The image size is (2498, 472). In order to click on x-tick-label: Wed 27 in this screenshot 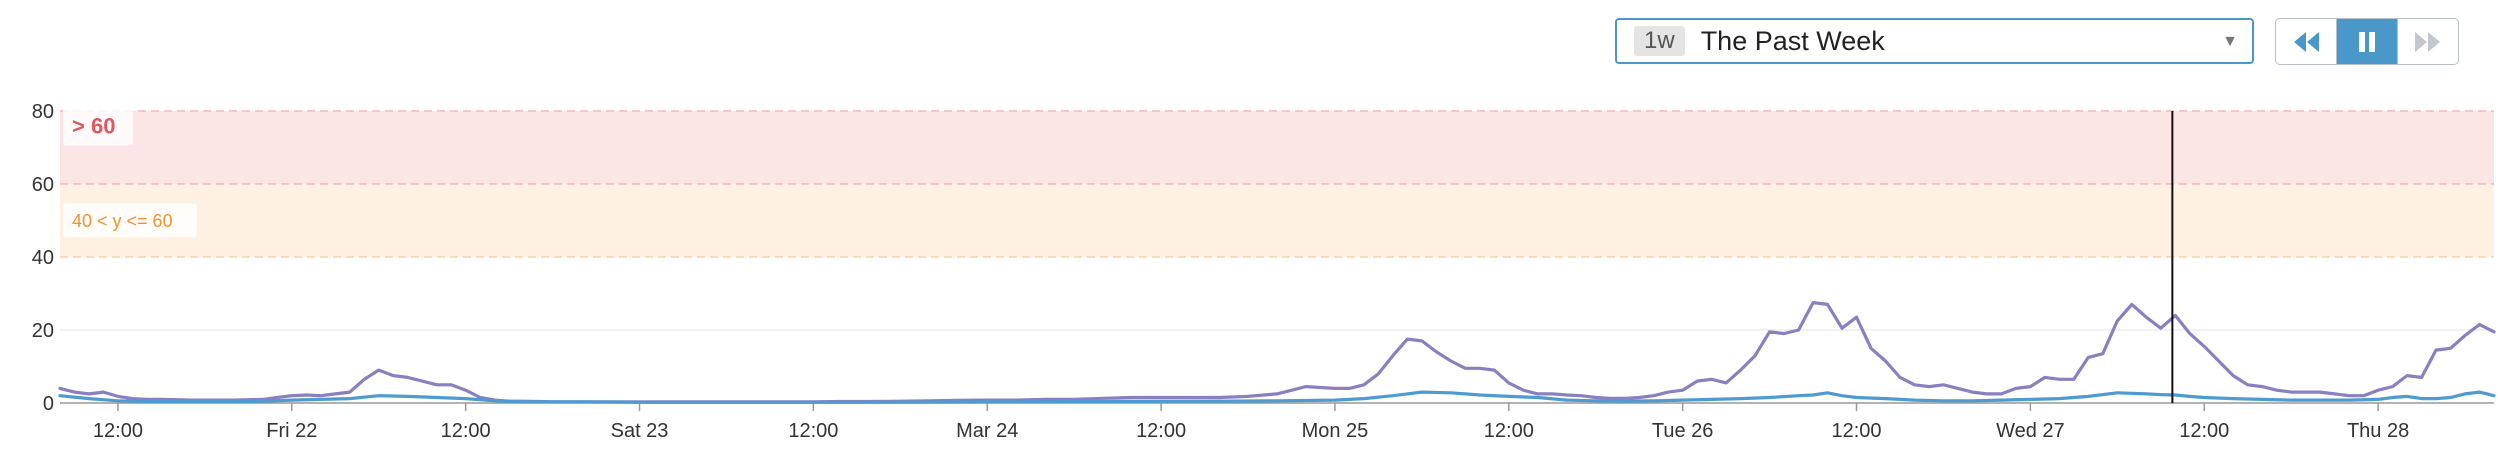, I will do `click(2030, 431)`.